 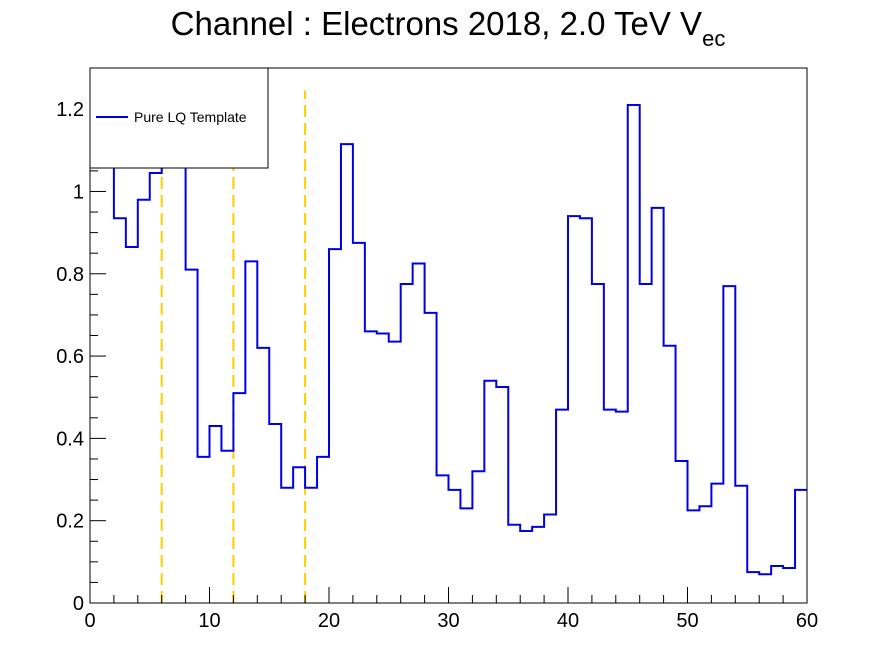 I want to click on chart-title: Channel : Electrons 2018, 2.0 TeV Vec, so click(x=448, y=28).